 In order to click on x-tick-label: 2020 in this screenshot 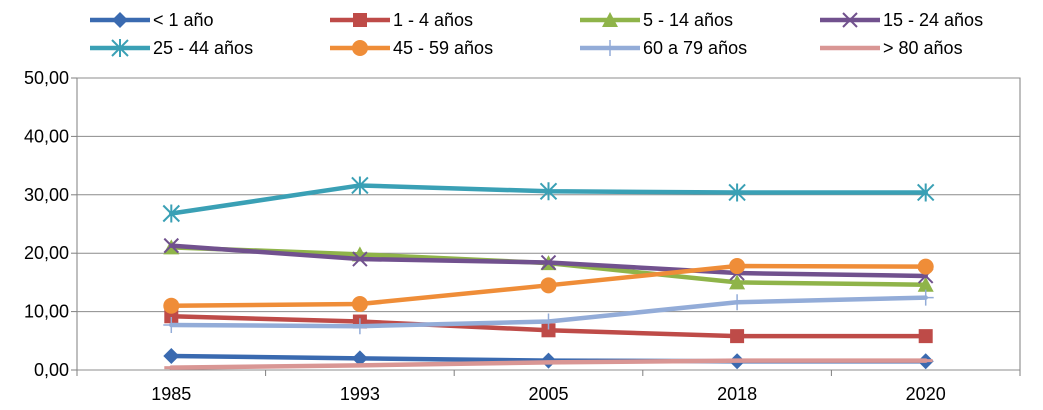, I will do `click(926, 394)`.